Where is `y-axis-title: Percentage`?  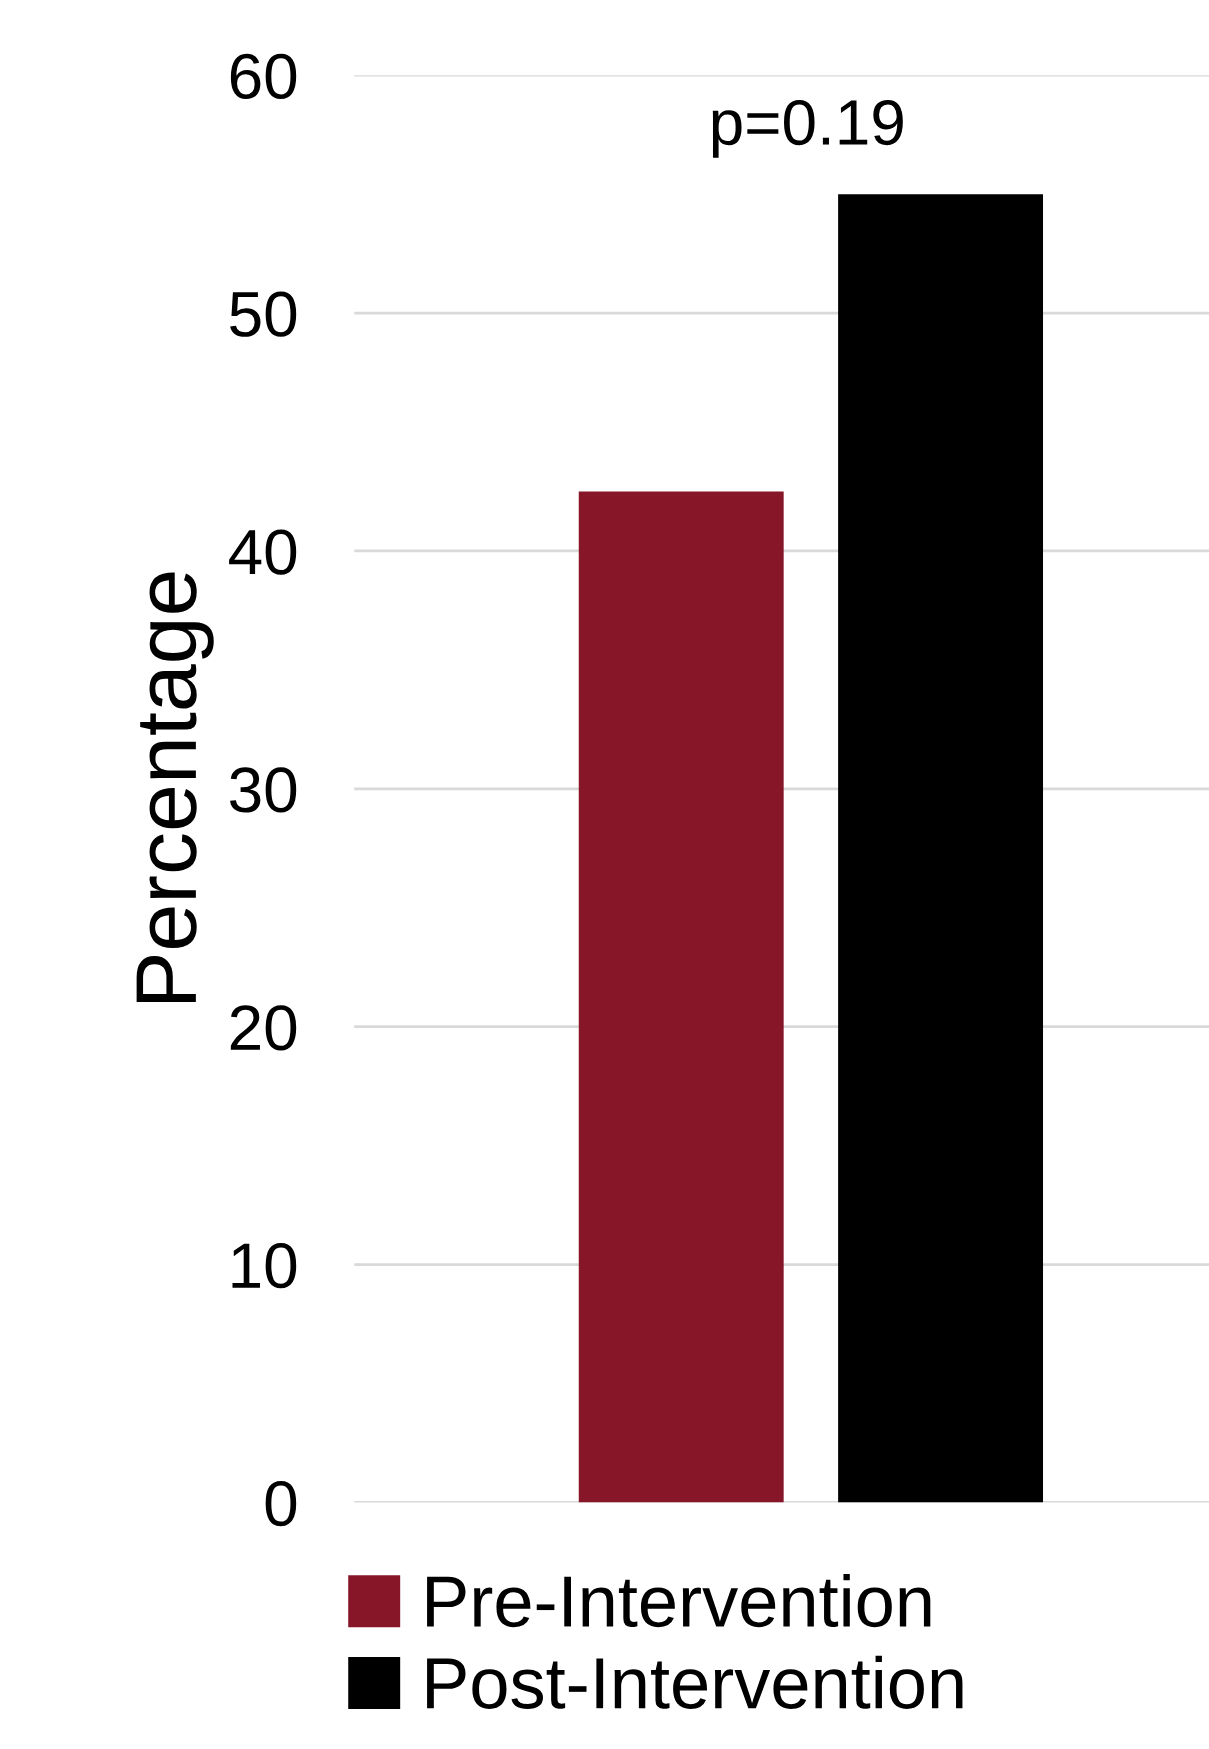
y-axis-title: Percentage is located at coordinates (175, 787).